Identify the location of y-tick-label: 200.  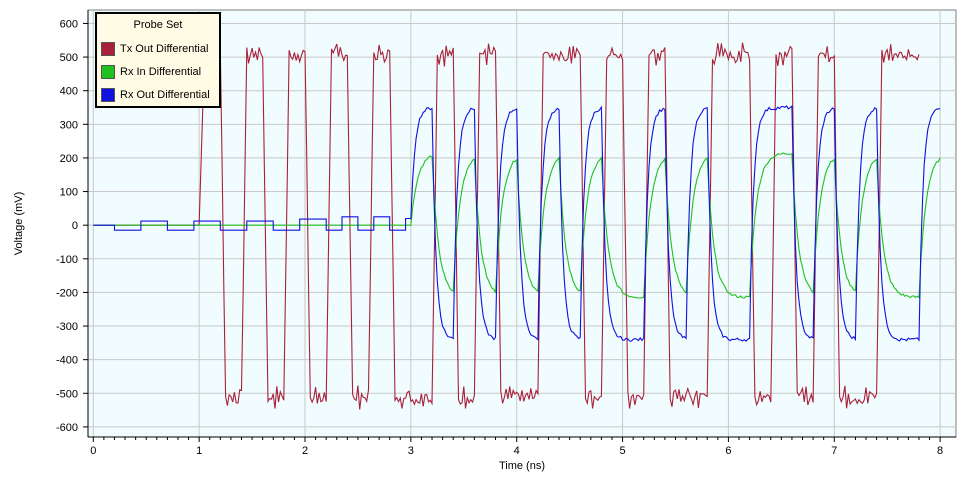
(69, 159).